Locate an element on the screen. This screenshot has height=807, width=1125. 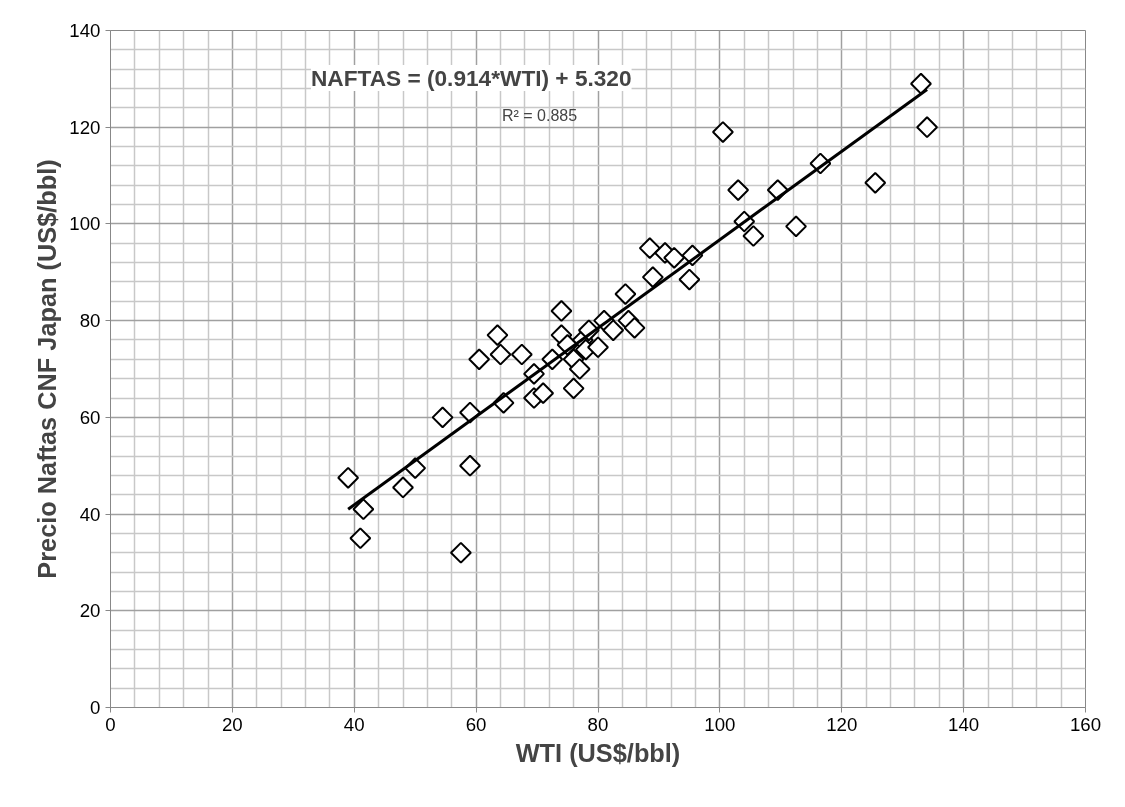
x-tick-label: 20 is located at coordinates (232, 724).